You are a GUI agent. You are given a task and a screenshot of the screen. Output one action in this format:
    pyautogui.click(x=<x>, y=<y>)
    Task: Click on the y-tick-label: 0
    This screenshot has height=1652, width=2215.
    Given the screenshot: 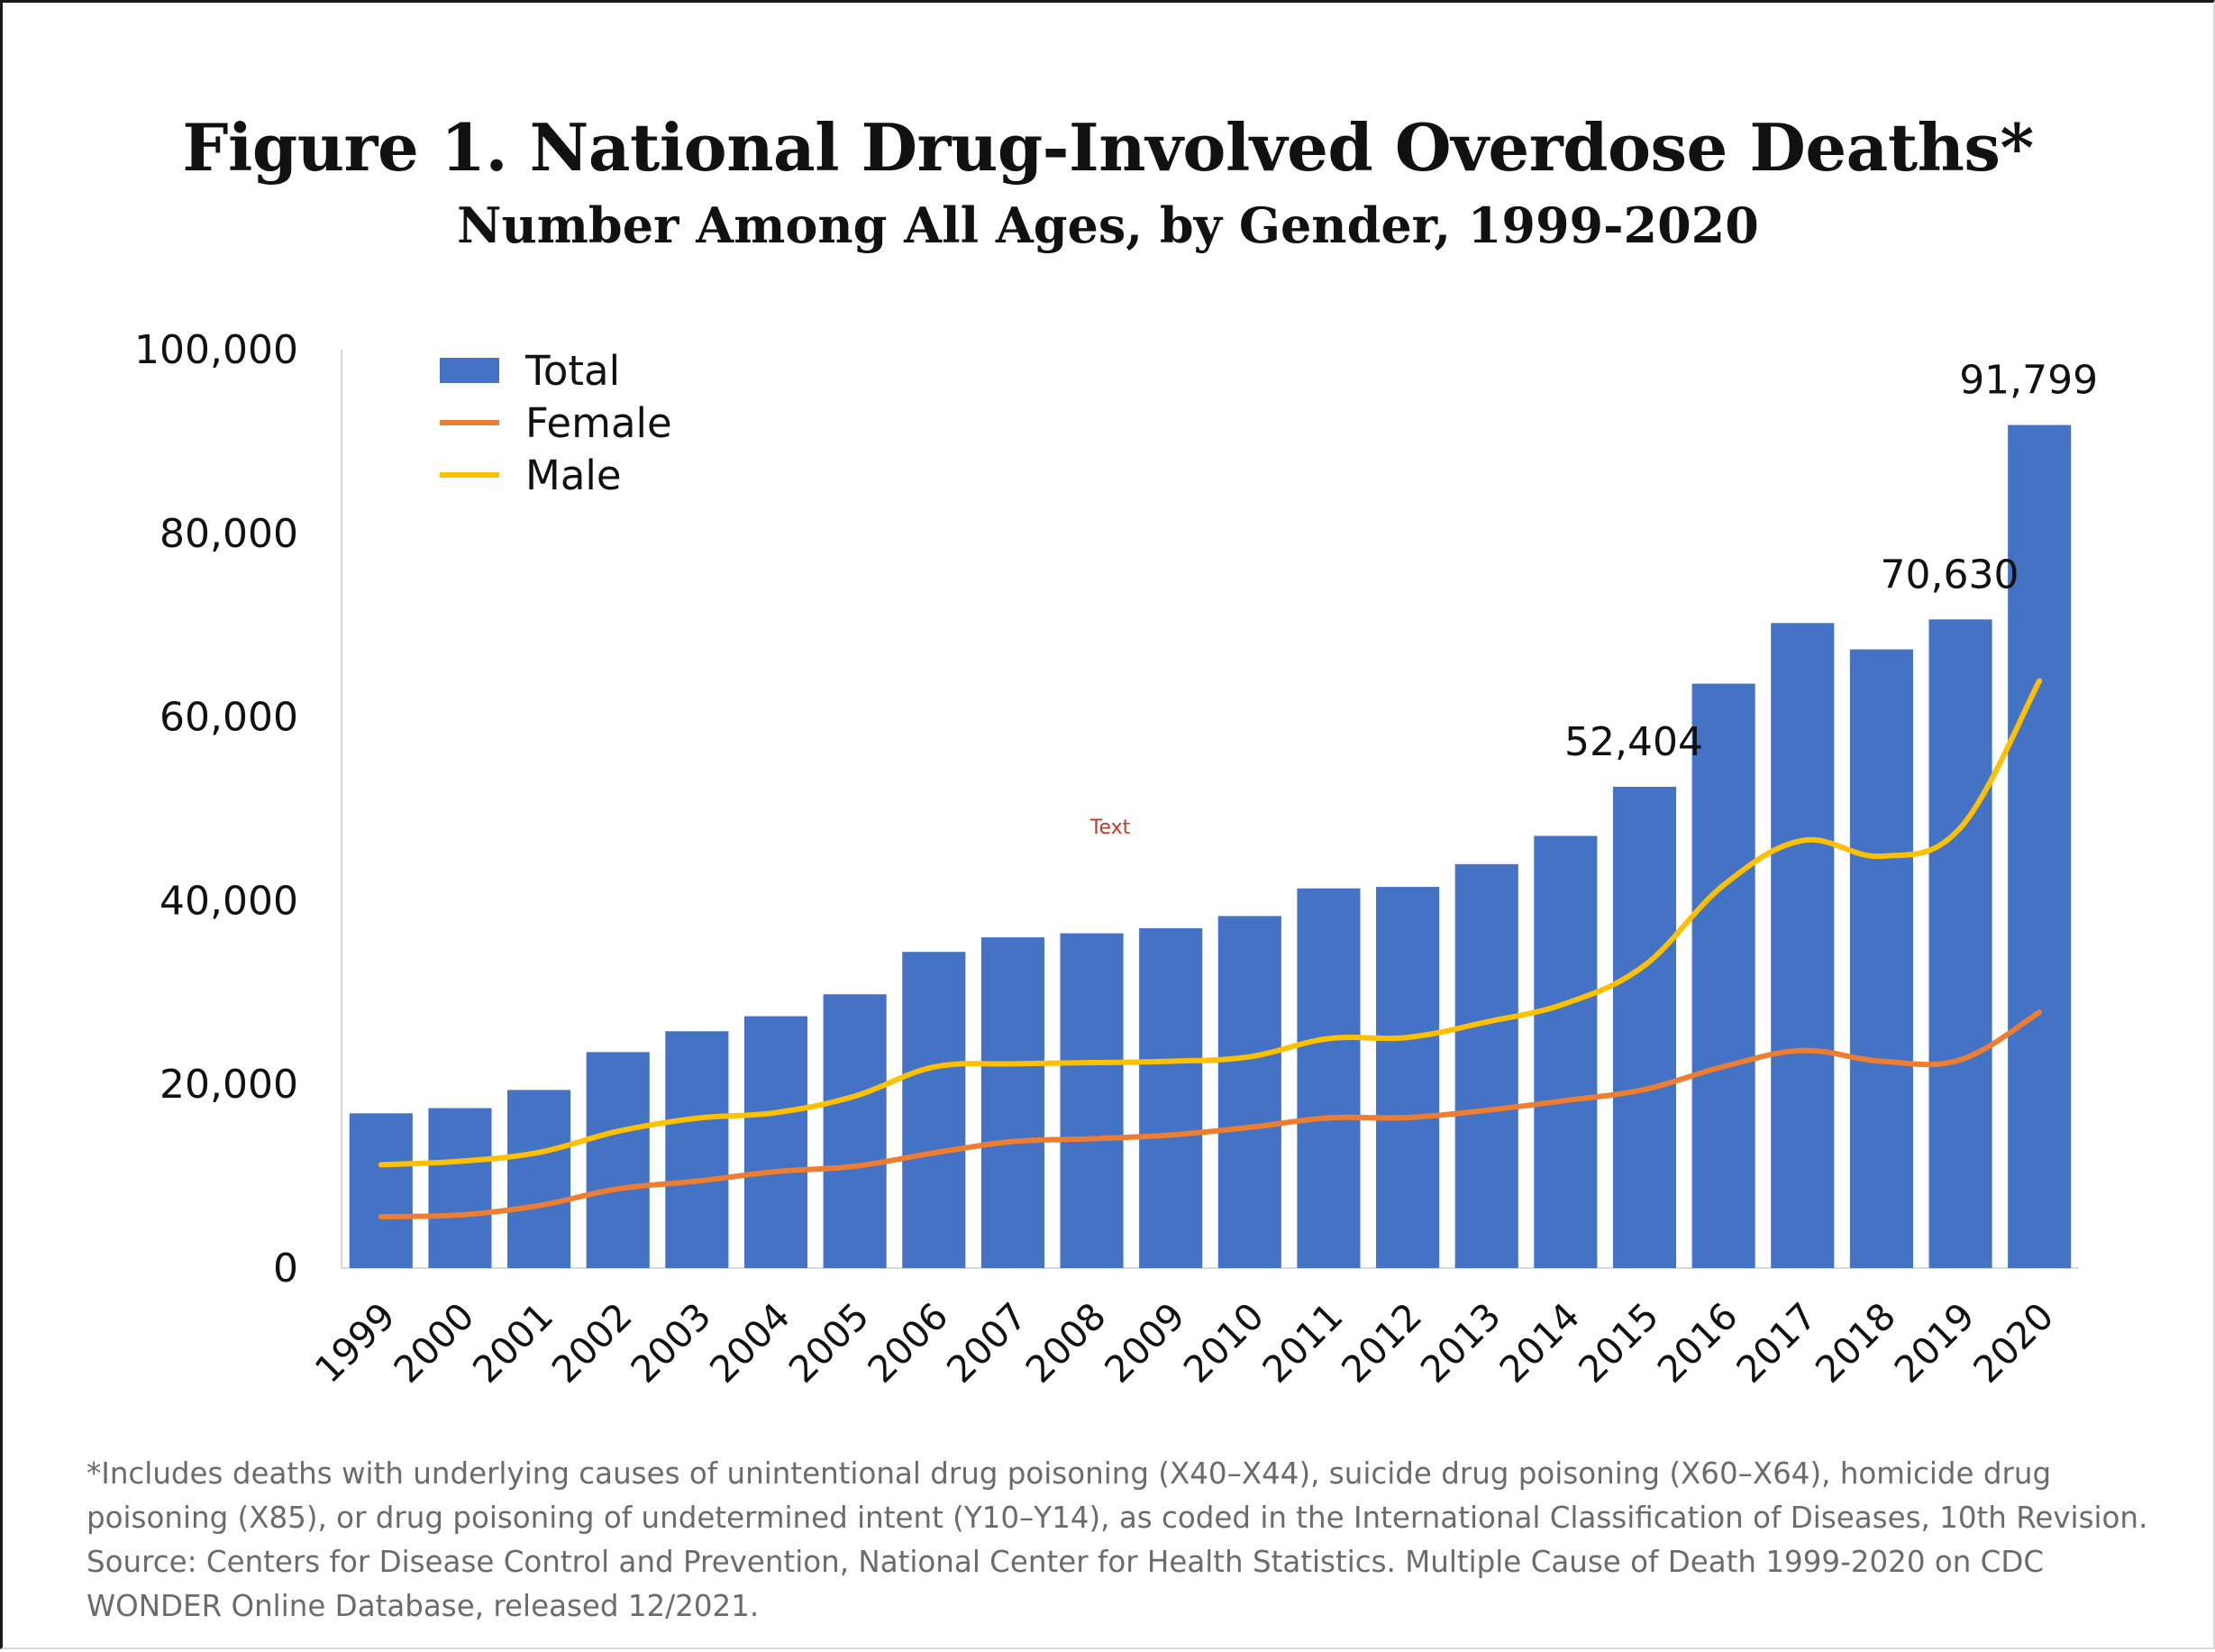 What is the action you would take?
    pyautogui.click(x=285, y=1268)
    